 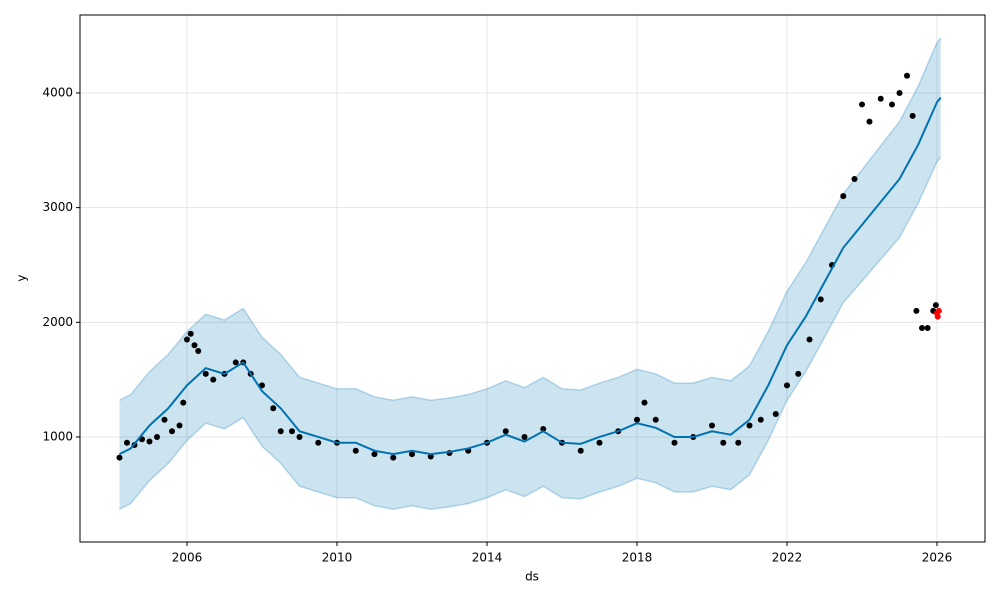 What do you see at coordinates (22, 277) in the screenshot?
I see `y-axis-label: y` at bounding box center [22, 277].